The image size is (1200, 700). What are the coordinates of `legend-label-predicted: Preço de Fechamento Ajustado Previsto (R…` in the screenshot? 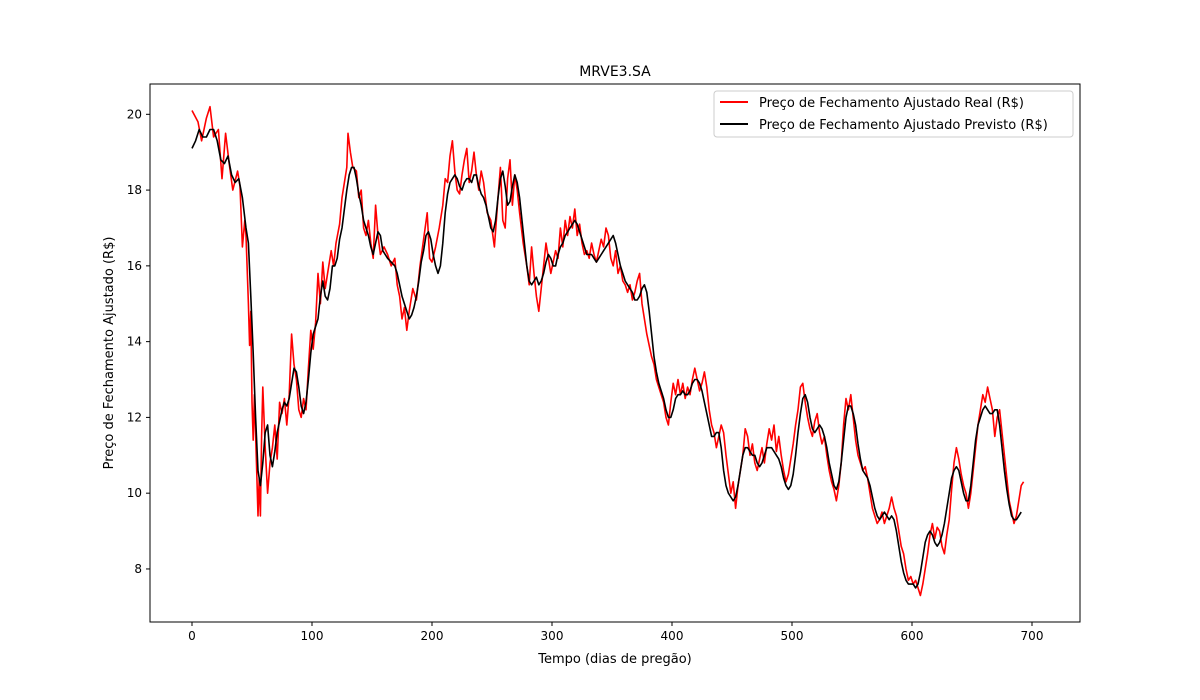 It's located at (903, 125).